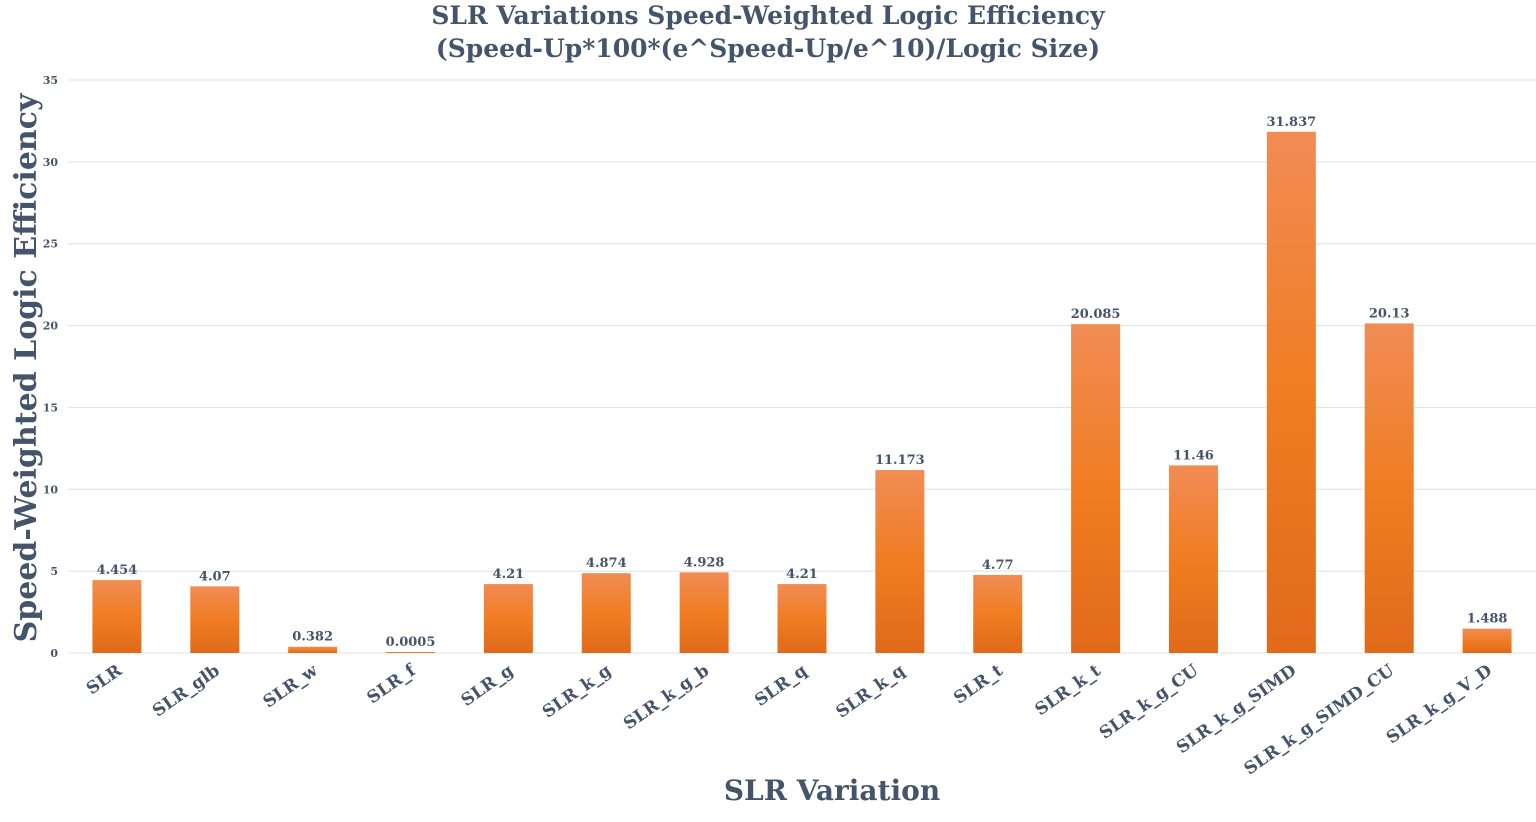  Describe the element at coordinates (54, 571) in the screenshot. I see `y-tick-label: 5` at that location.